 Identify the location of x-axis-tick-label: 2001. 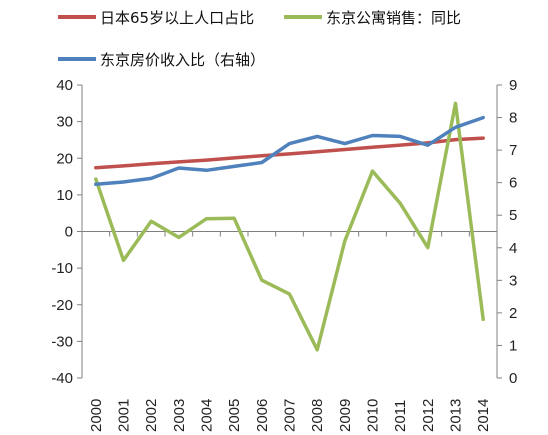
(124, 415).